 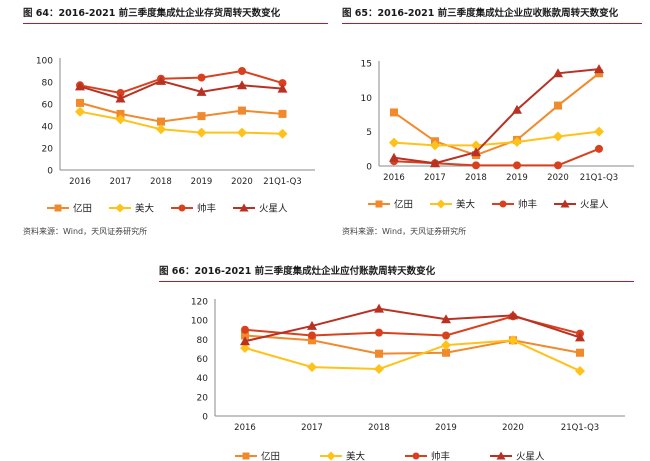 What do you see at coordinates (297, 271) in the screenshot?
I see `chart-title: 图 66：2016-2021 前三季度集成灶企业应付账款周转天数变化` at bounding box center [297, 271].